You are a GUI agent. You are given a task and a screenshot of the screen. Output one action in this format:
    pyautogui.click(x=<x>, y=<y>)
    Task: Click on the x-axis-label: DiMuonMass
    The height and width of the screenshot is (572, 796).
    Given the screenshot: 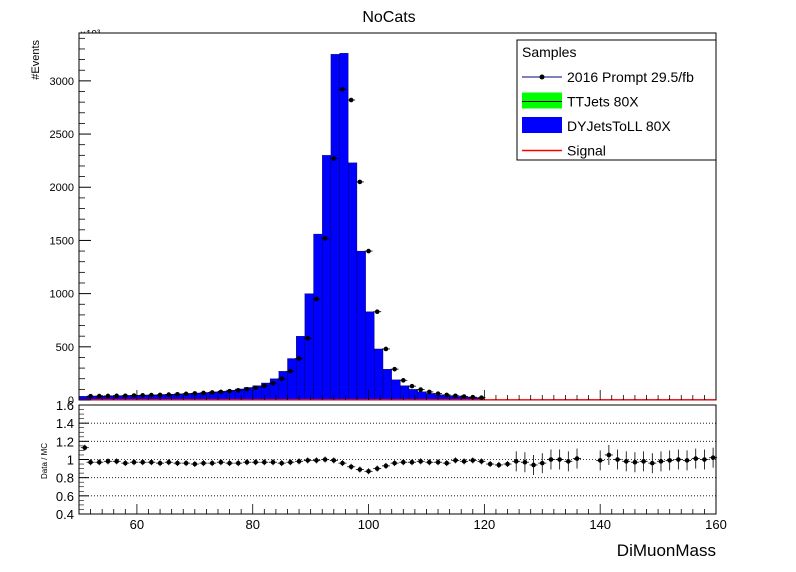 What is the action you would take?
    pyautogui.click(x=666, y=550)
    